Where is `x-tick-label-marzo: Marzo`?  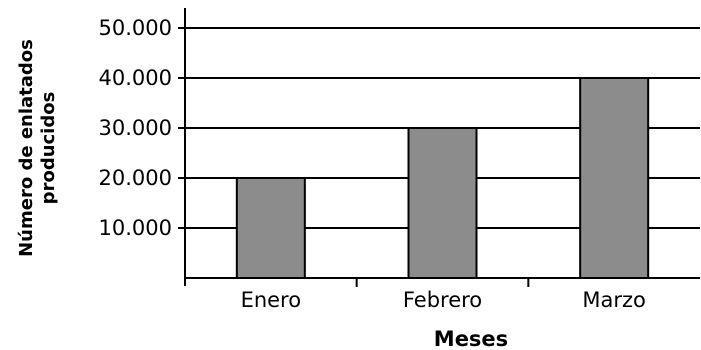
x-tick-label-marzo: Marzo is located at coordinates (614, 300).